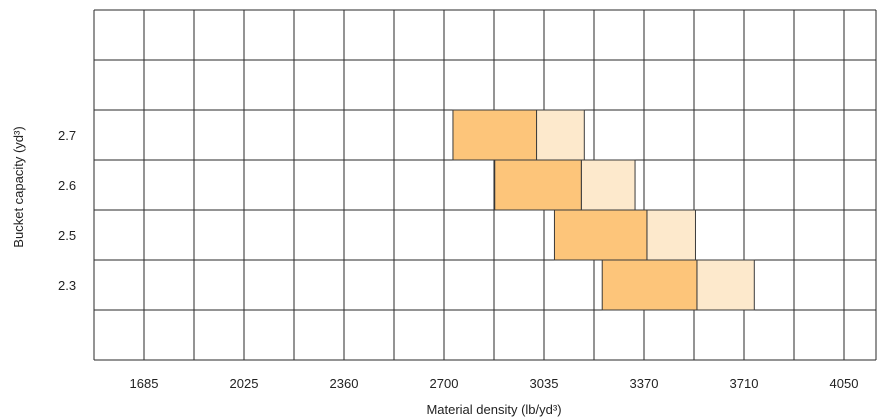 Image resolution: width=878 pixels, height=419 pixels. What do you see at coordinates (18, 186) in the screenshot?
I see `y-axis-title: Bucket capacity (yd³)` at bounding box center [18, 186].